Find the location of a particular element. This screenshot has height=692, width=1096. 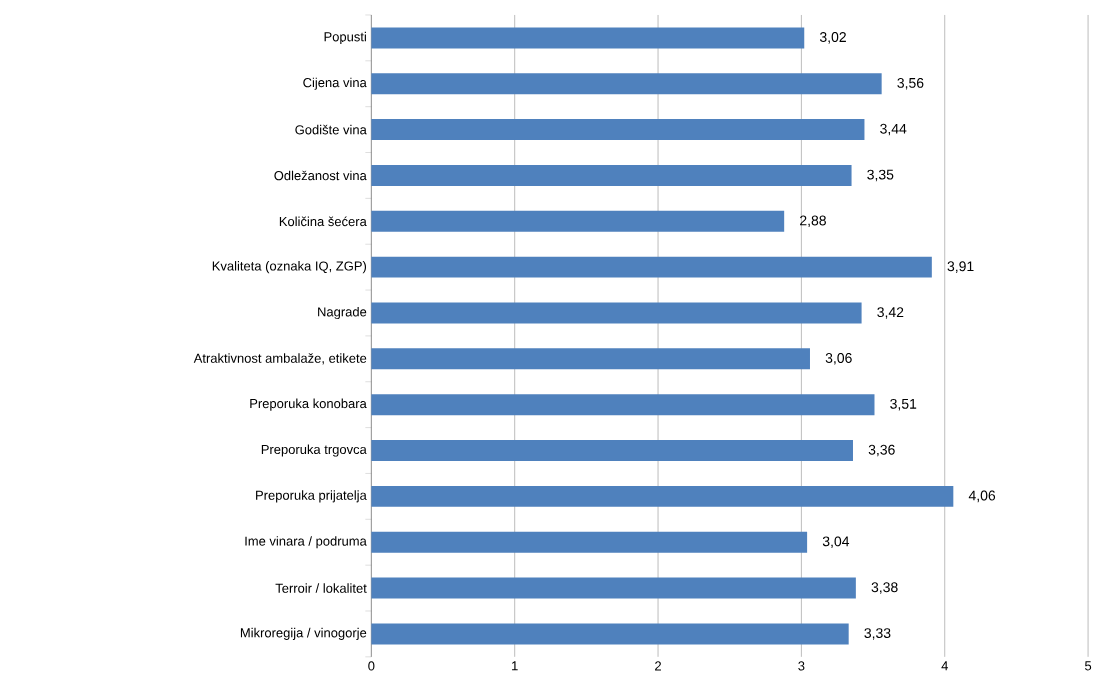

data-label: 3,36 is located at coordinates (881, 450).